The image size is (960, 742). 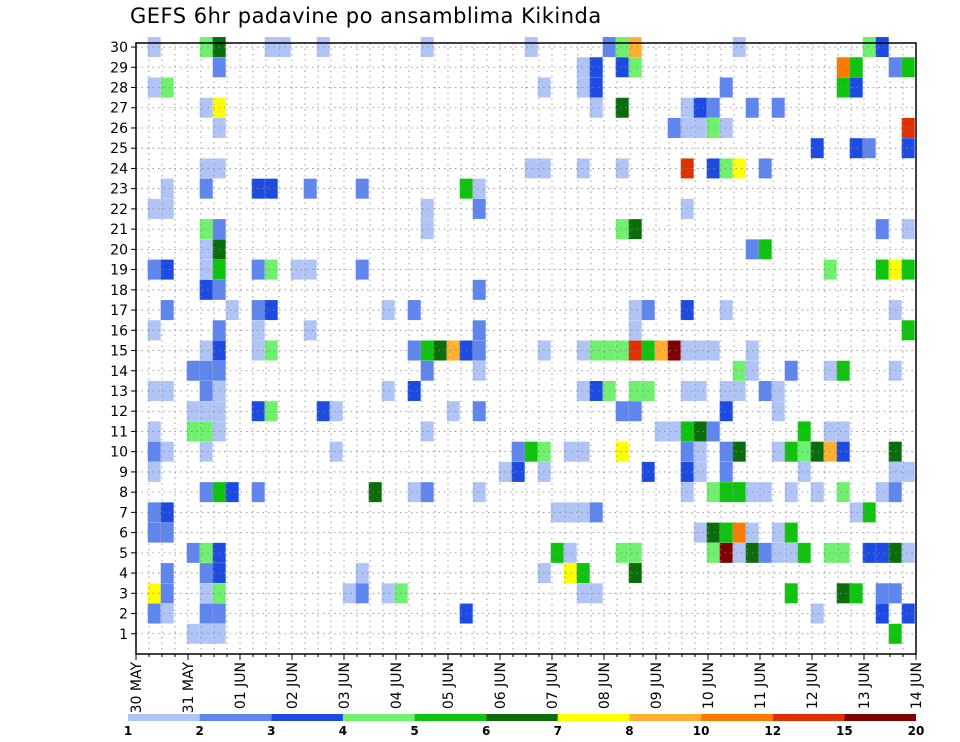 What do you see at coordinates (772, 731) in the screenshot?
I see `colorbar-label: 12` at bounding box center [772, 731].